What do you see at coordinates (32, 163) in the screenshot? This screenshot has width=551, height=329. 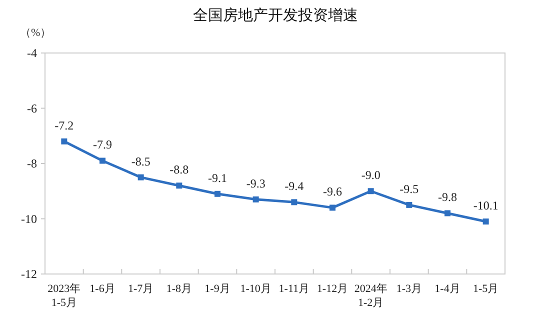 I see `y-tick-label: -8` at bounding box center [32, 163].